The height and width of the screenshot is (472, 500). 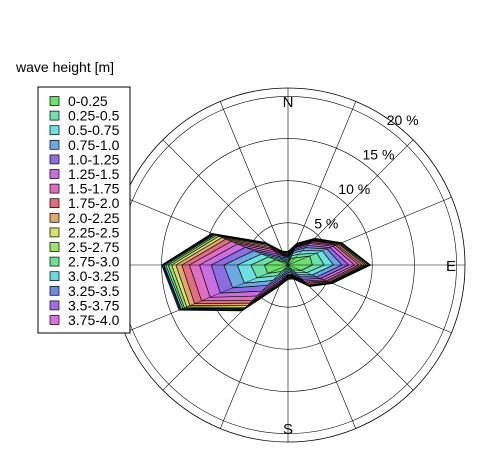 I want to click on legend-label: 0.5-0.75, so click(x=94, y=130).